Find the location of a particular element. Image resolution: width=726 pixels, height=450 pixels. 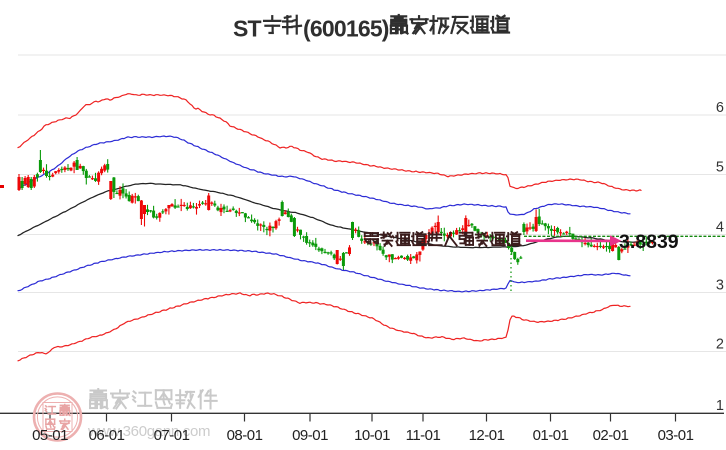

svg-text: 06-01 is located at coordinates (107, 435).